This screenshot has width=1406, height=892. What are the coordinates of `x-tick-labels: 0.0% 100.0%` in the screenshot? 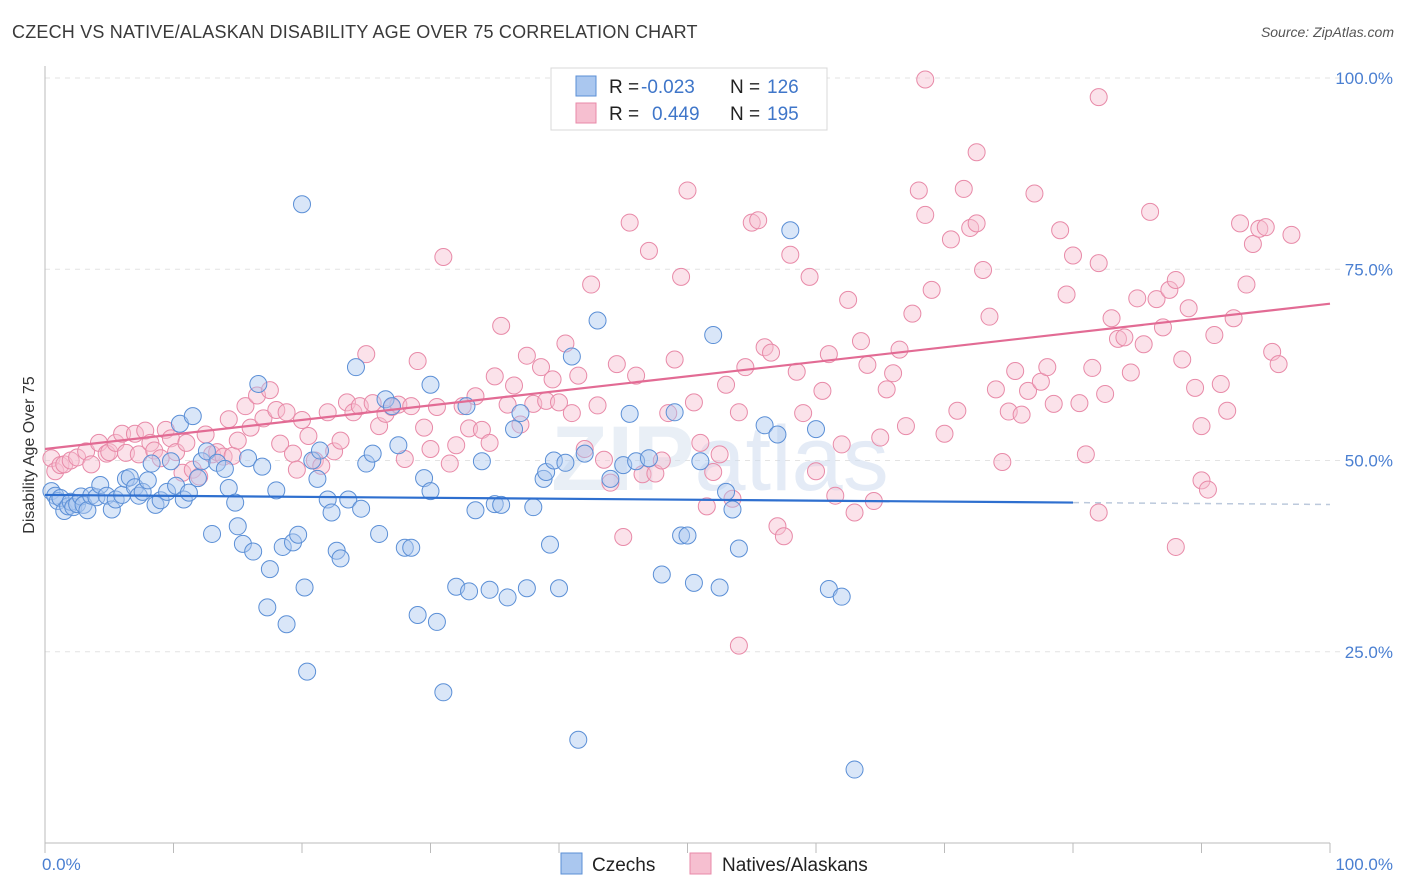 It's located at (717, 864).